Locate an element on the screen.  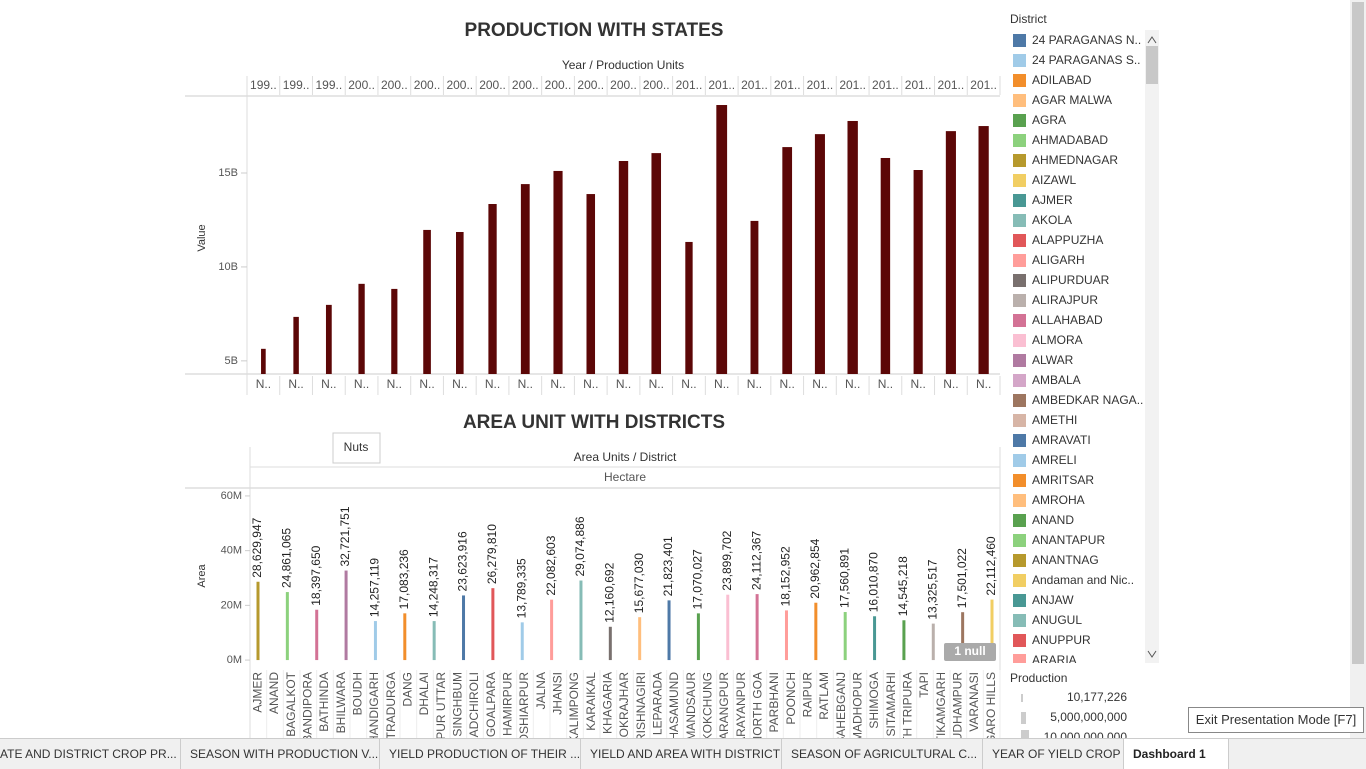
x-tick-label: ANAND is located at coordinates (274, 693).